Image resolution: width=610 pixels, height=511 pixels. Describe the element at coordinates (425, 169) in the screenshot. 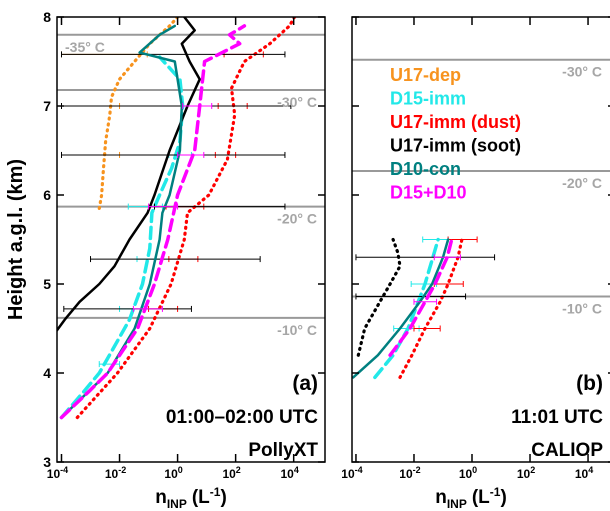

I see `legend-entry: D10-con` at that location.